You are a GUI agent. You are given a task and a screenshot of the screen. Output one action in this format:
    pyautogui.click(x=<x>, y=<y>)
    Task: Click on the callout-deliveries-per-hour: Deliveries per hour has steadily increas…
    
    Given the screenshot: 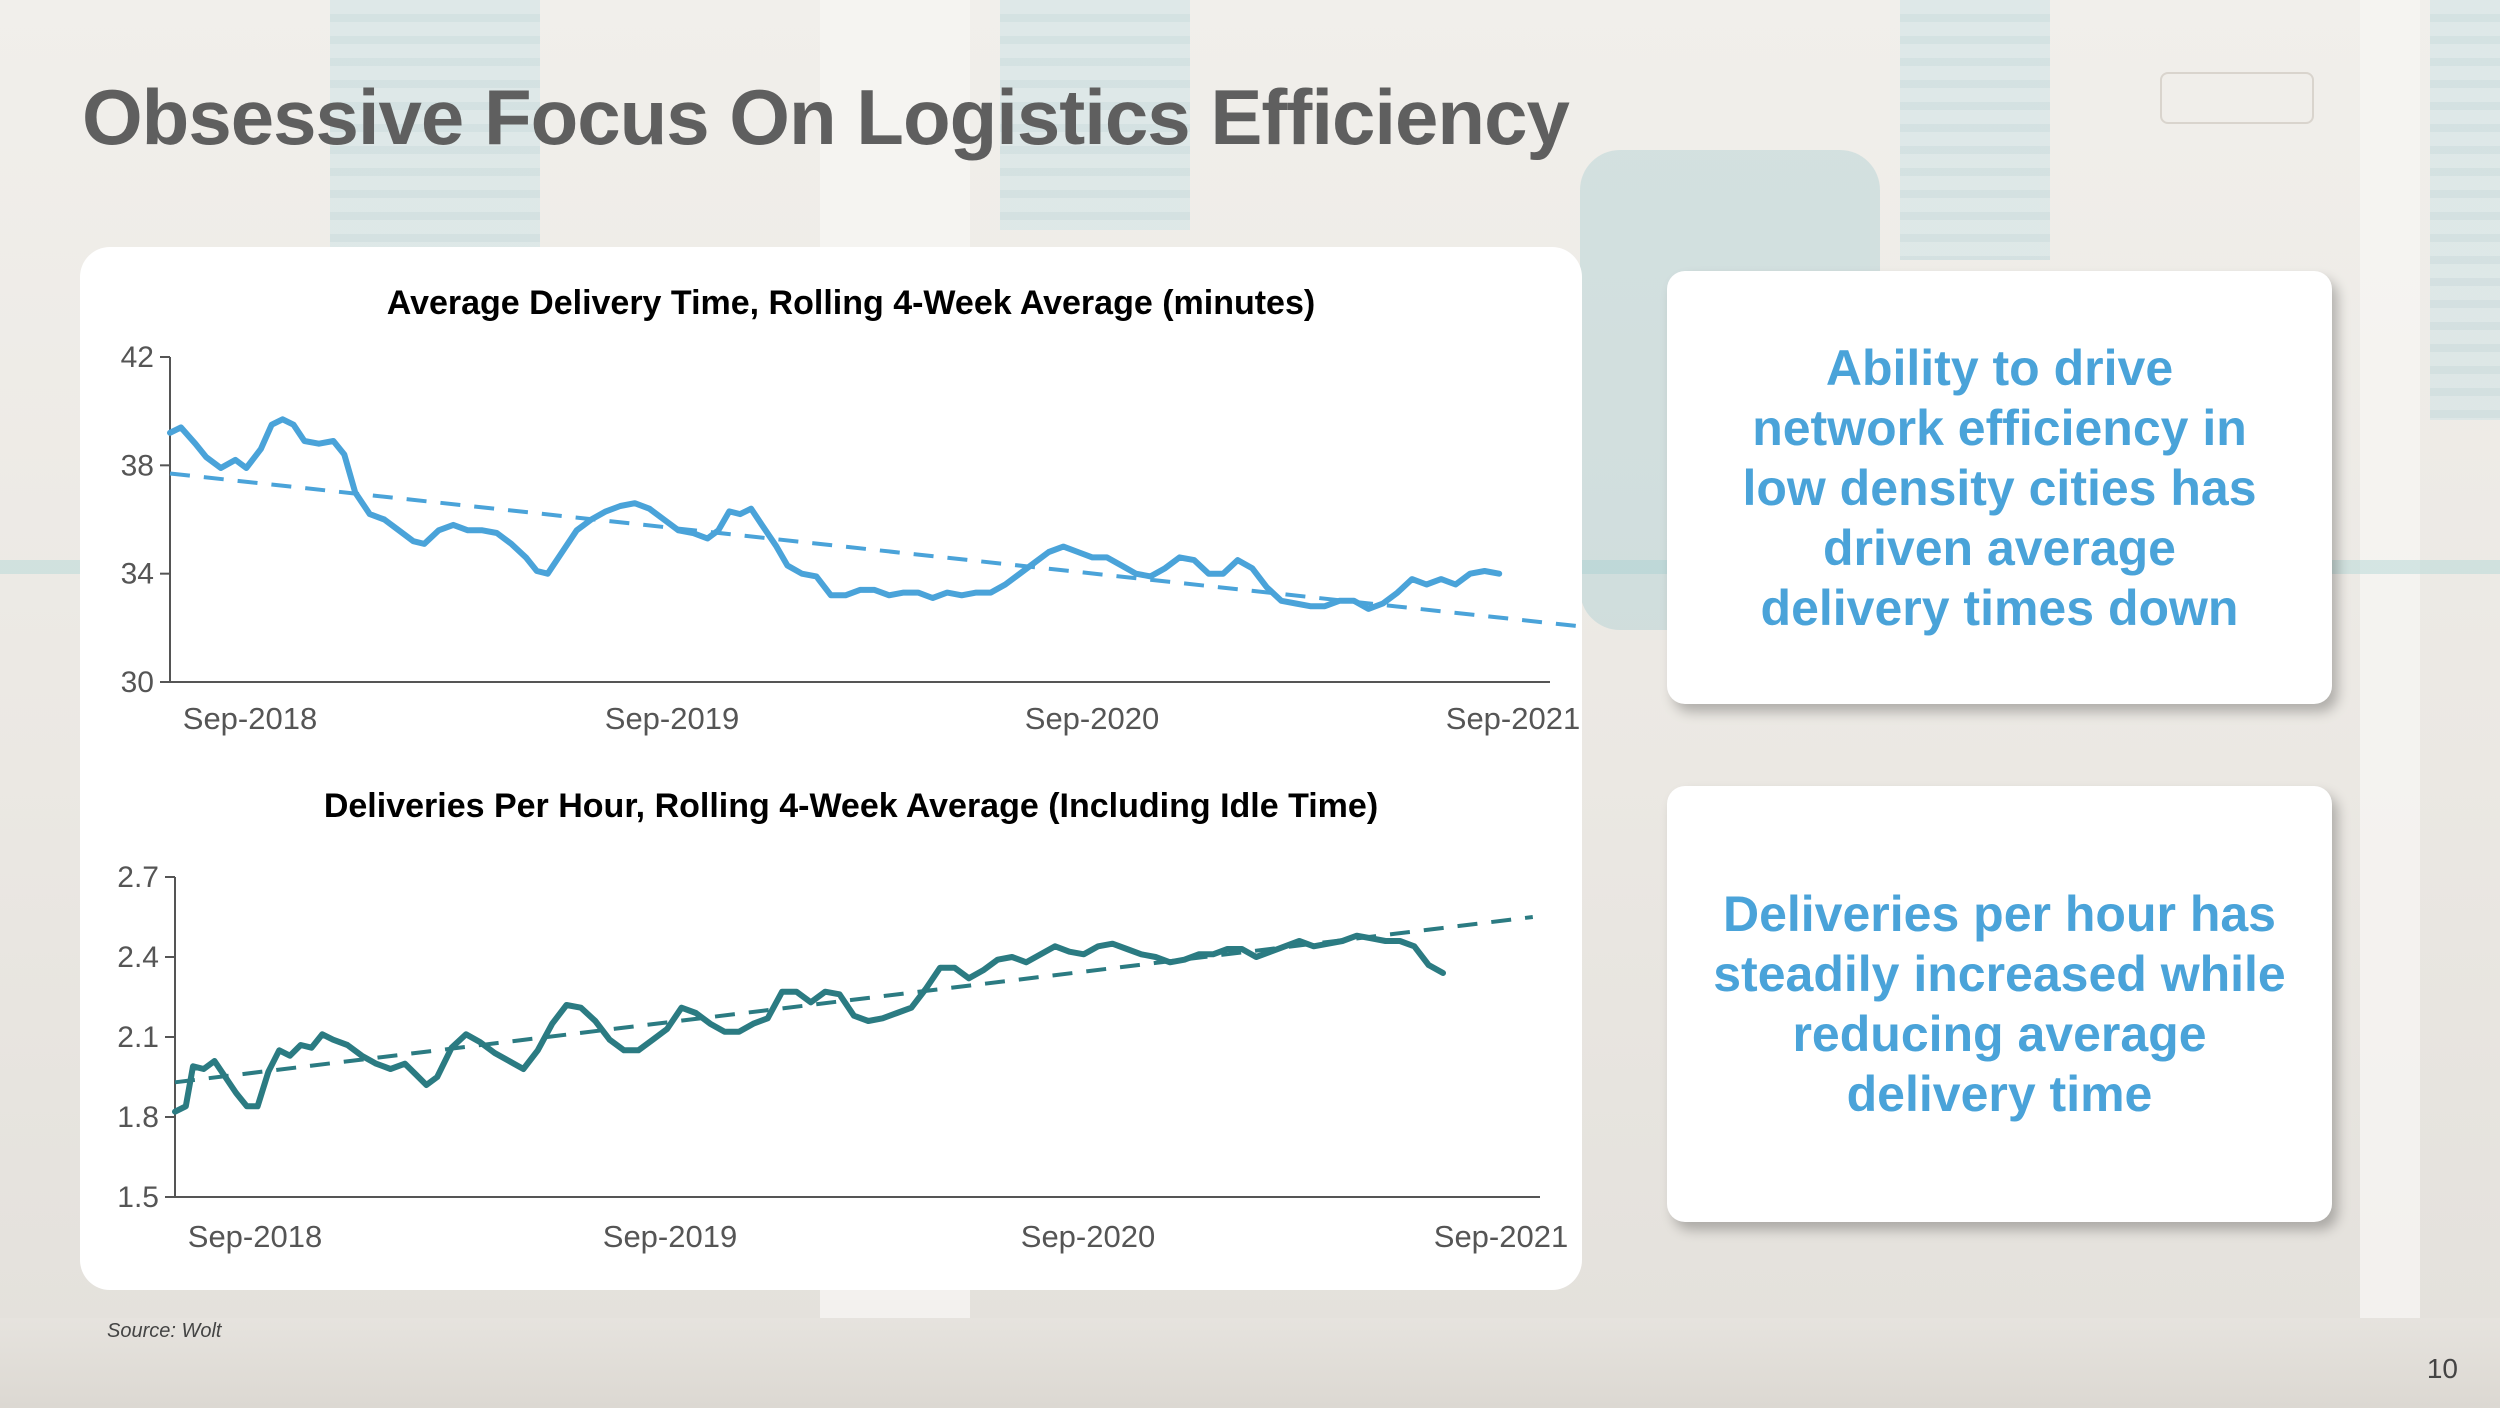 What is the action you would take?
    pyautogui.click(x=1999, y=1004)
    